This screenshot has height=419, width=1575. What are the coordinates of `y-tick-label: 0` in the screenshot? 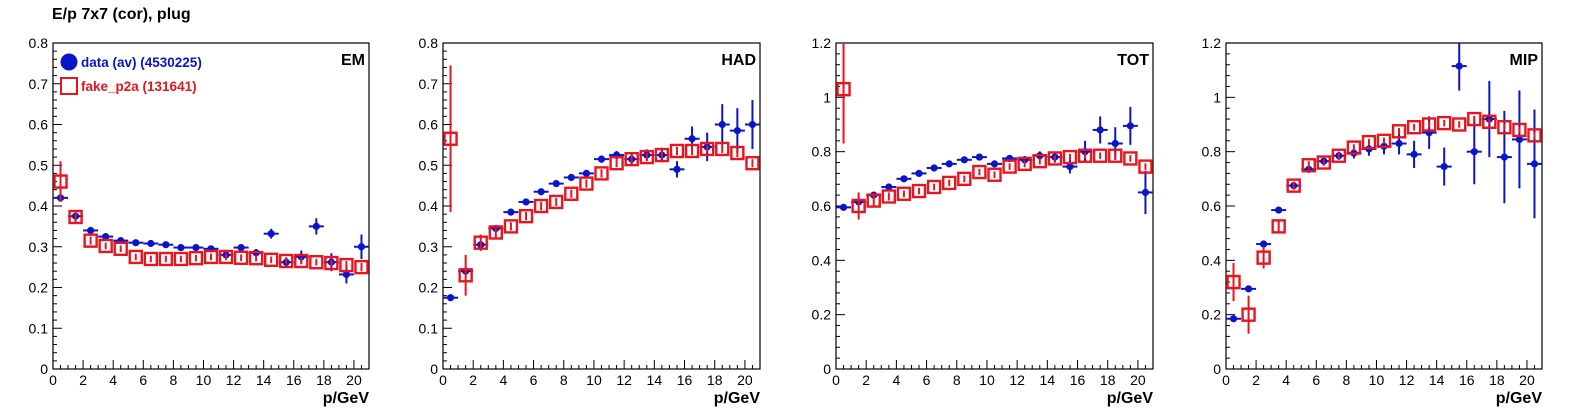 It's located at (434, 369).